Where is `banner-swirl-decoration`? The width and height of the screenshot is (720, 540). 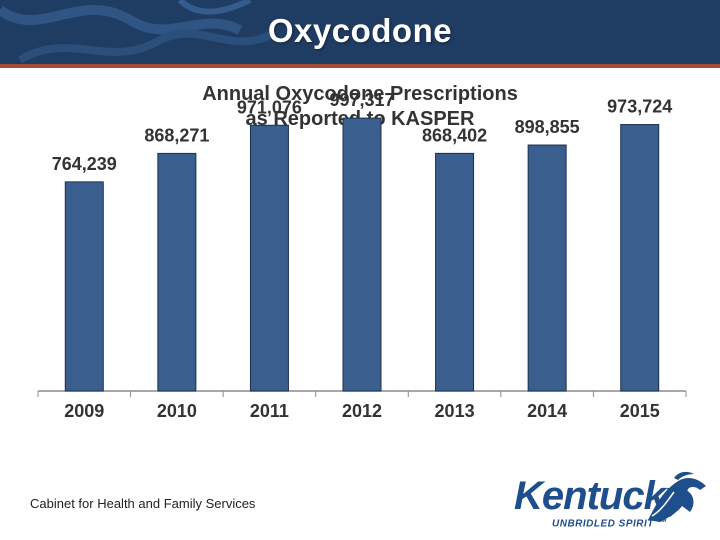 banner-swirl-decoration is located at coordinates (136, 32).